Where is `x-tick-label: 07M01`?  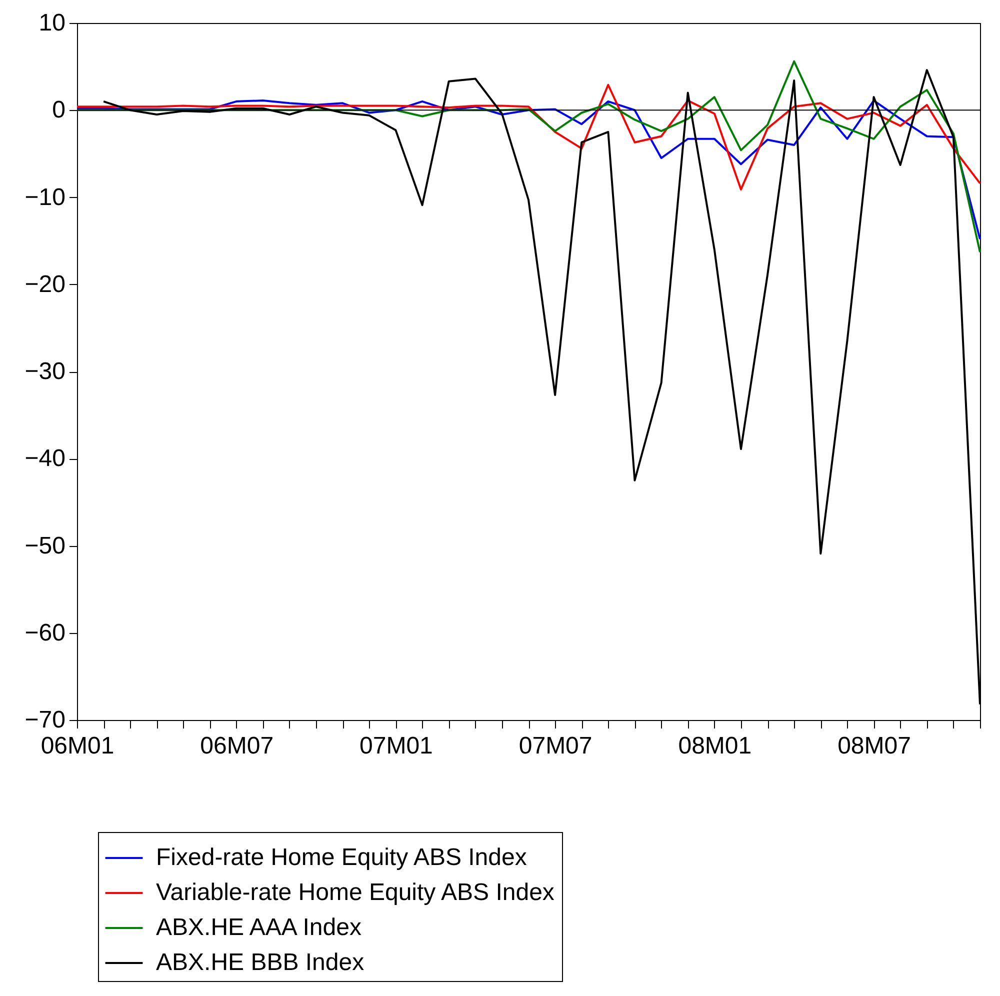 x-tick-label: 07M01 is located at coordinates (396, 746).